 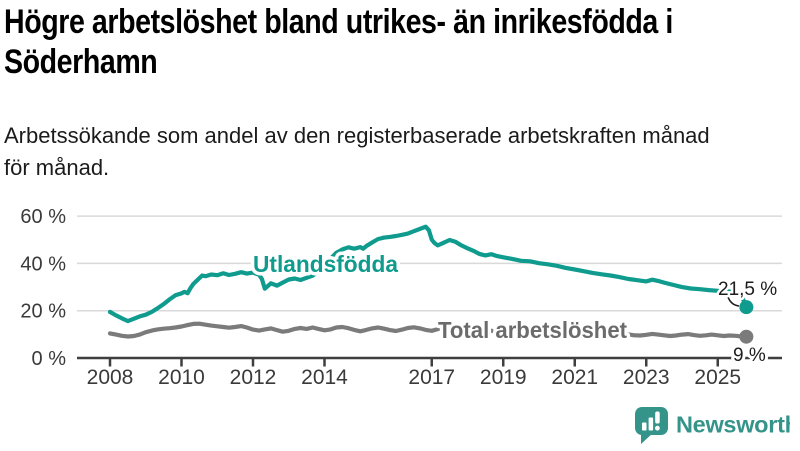 I want to click on chart-title-line2: Söderhamn, so click(x=81, y=62).